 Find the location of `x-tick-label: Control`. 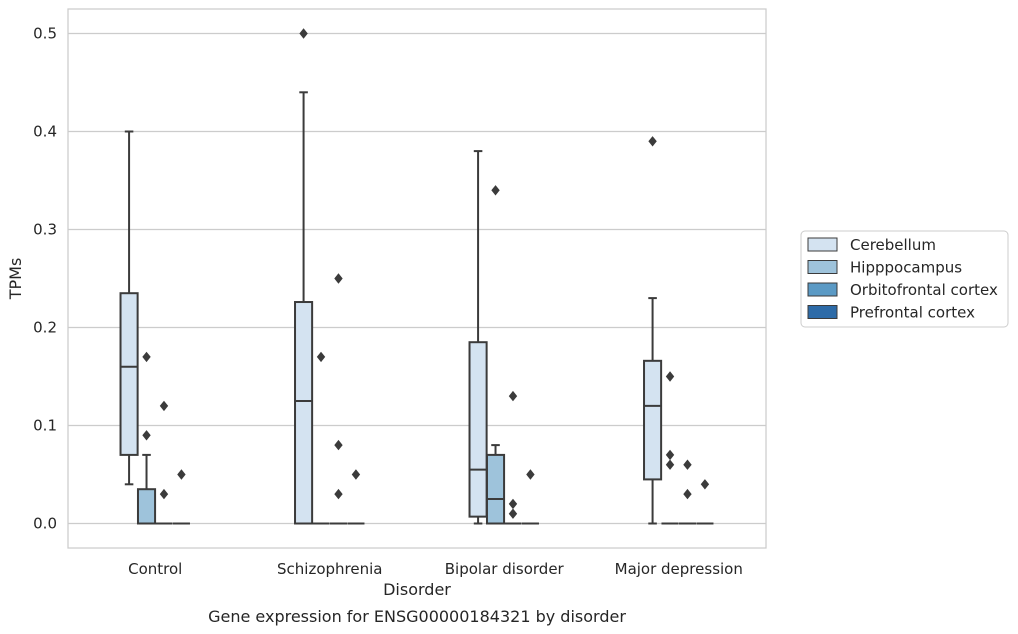

x-tick-label: Control is located at coordinates (155, 569).